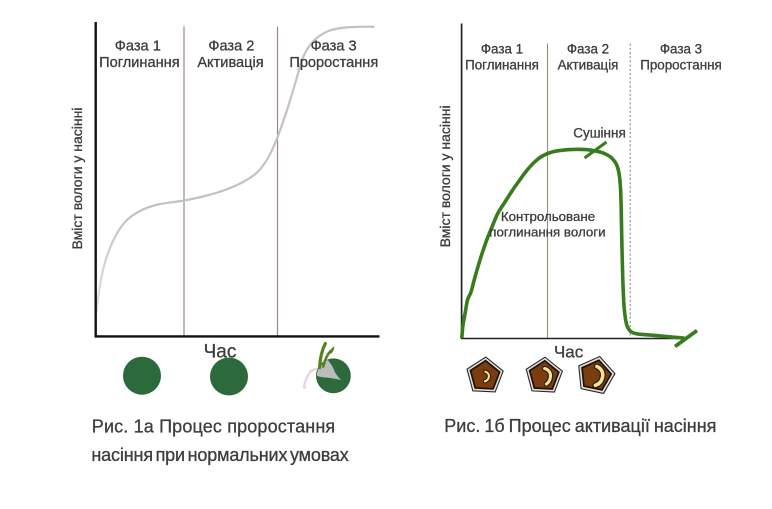 The height and width of the screenshot is (509, 772). Describe the element at coordinates (547, 232) in the screenshot. I see `svg-text: поглинання вологи` at that location.